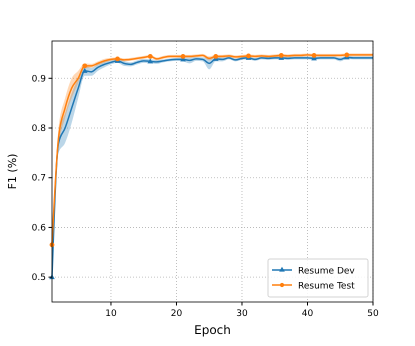  What do you see at coordinates (39, 179) in the screenshot?
I see `y-tick-label: 0.7` at bounding box center [39, 179].